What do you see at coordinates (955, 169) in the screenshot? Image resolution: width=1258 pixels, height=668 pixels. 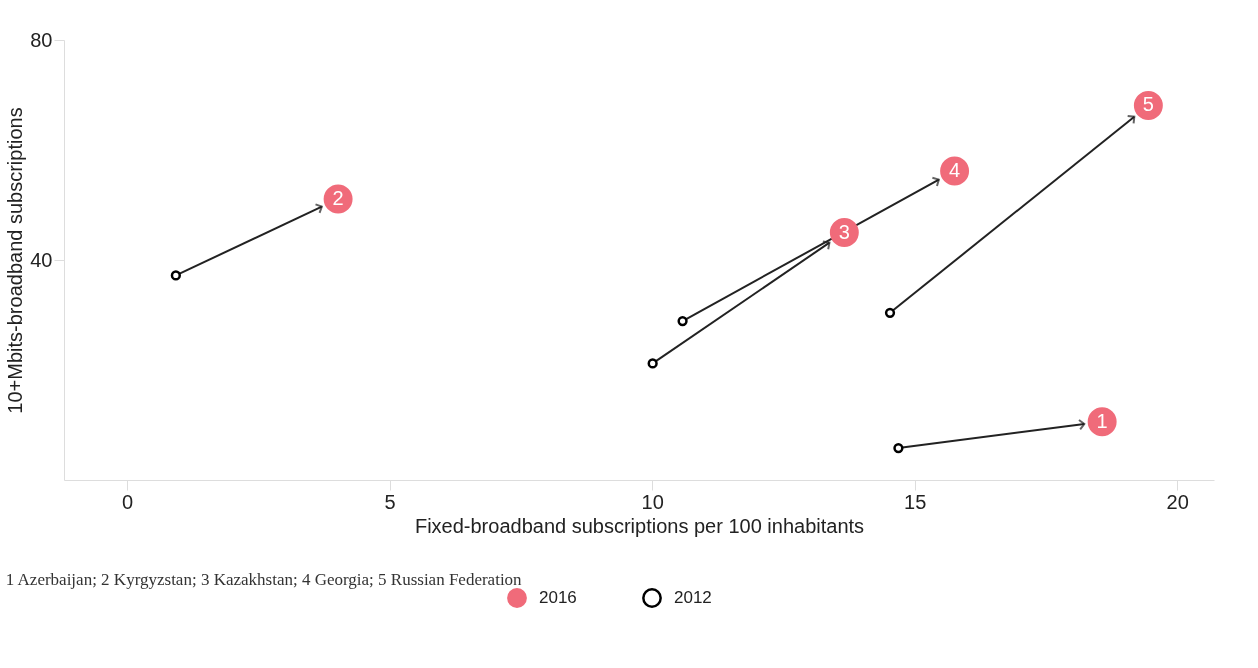 I see `annotation: 4` at bounding box center [955, 169].